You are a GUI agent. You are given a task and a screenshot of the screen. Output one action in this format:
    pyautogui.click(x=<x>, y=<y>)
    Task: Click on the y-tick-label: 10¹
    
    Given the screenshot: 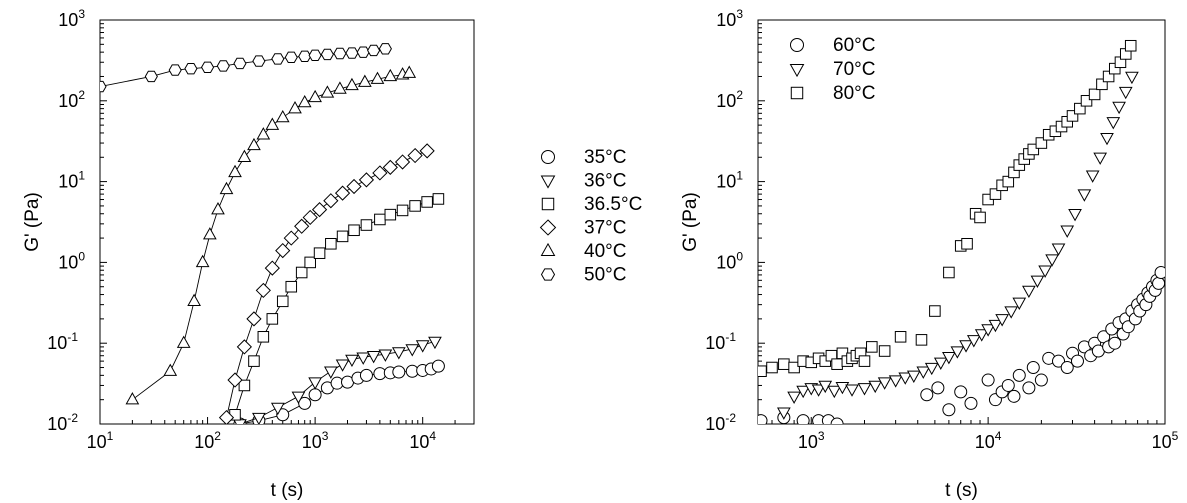 What is the action you would take?
    pyautogui.click(x=729, y=180)
    